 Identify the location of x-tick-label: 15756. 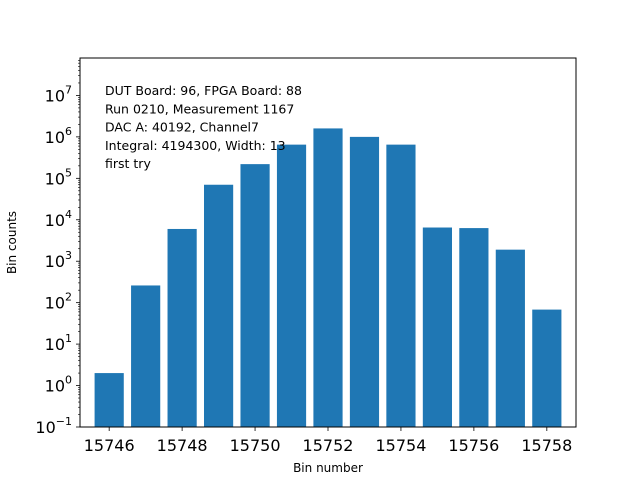
(473, 445).